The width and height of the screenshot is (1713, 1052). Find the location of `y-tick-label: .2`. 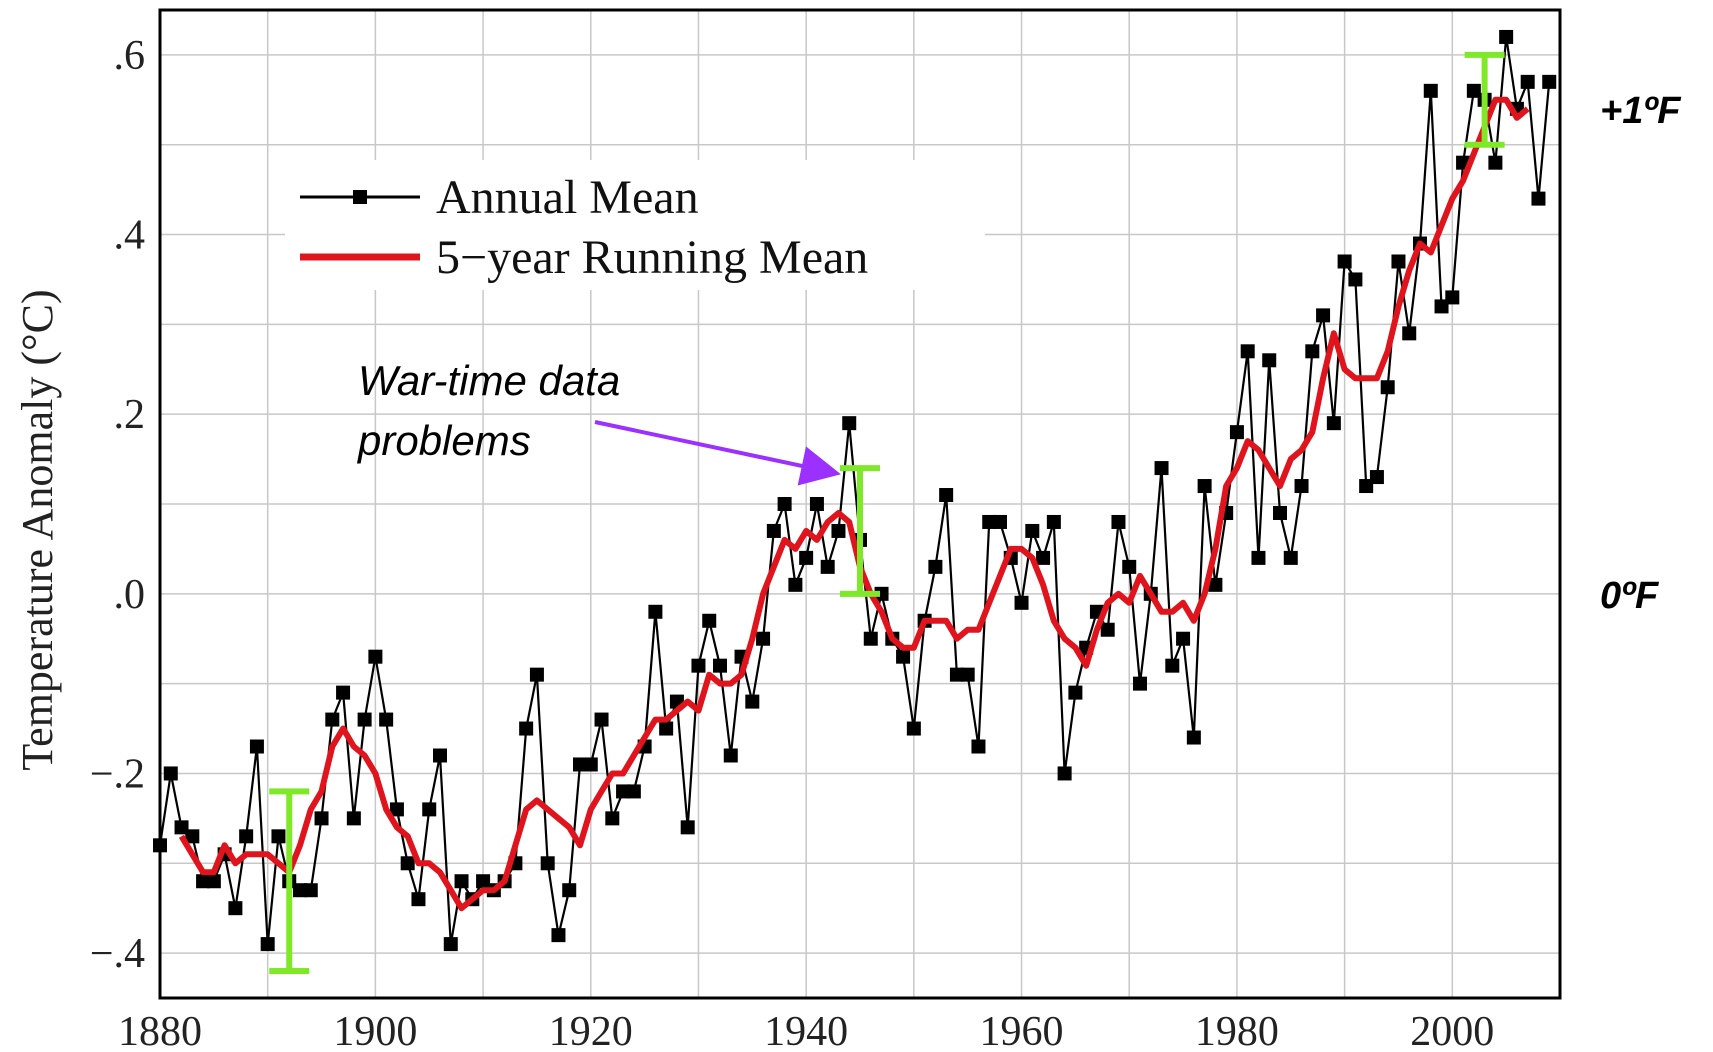

y-tick-label: .2 is located at coordinates (130, 415).